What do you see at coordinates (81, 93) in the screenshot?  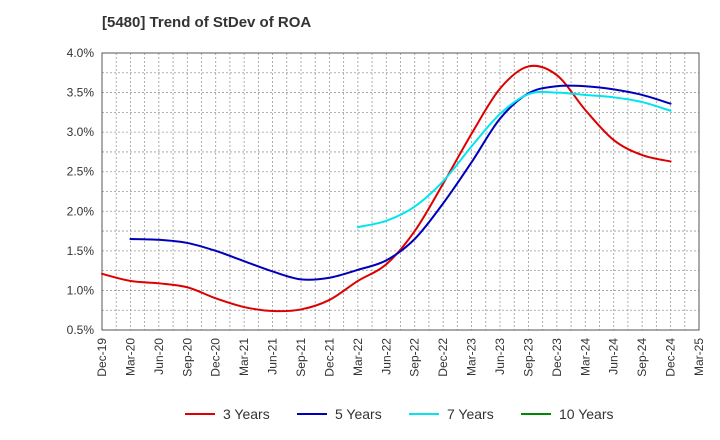 I see `y-tick-label: 3.5%` at bounding box center [81, 93].